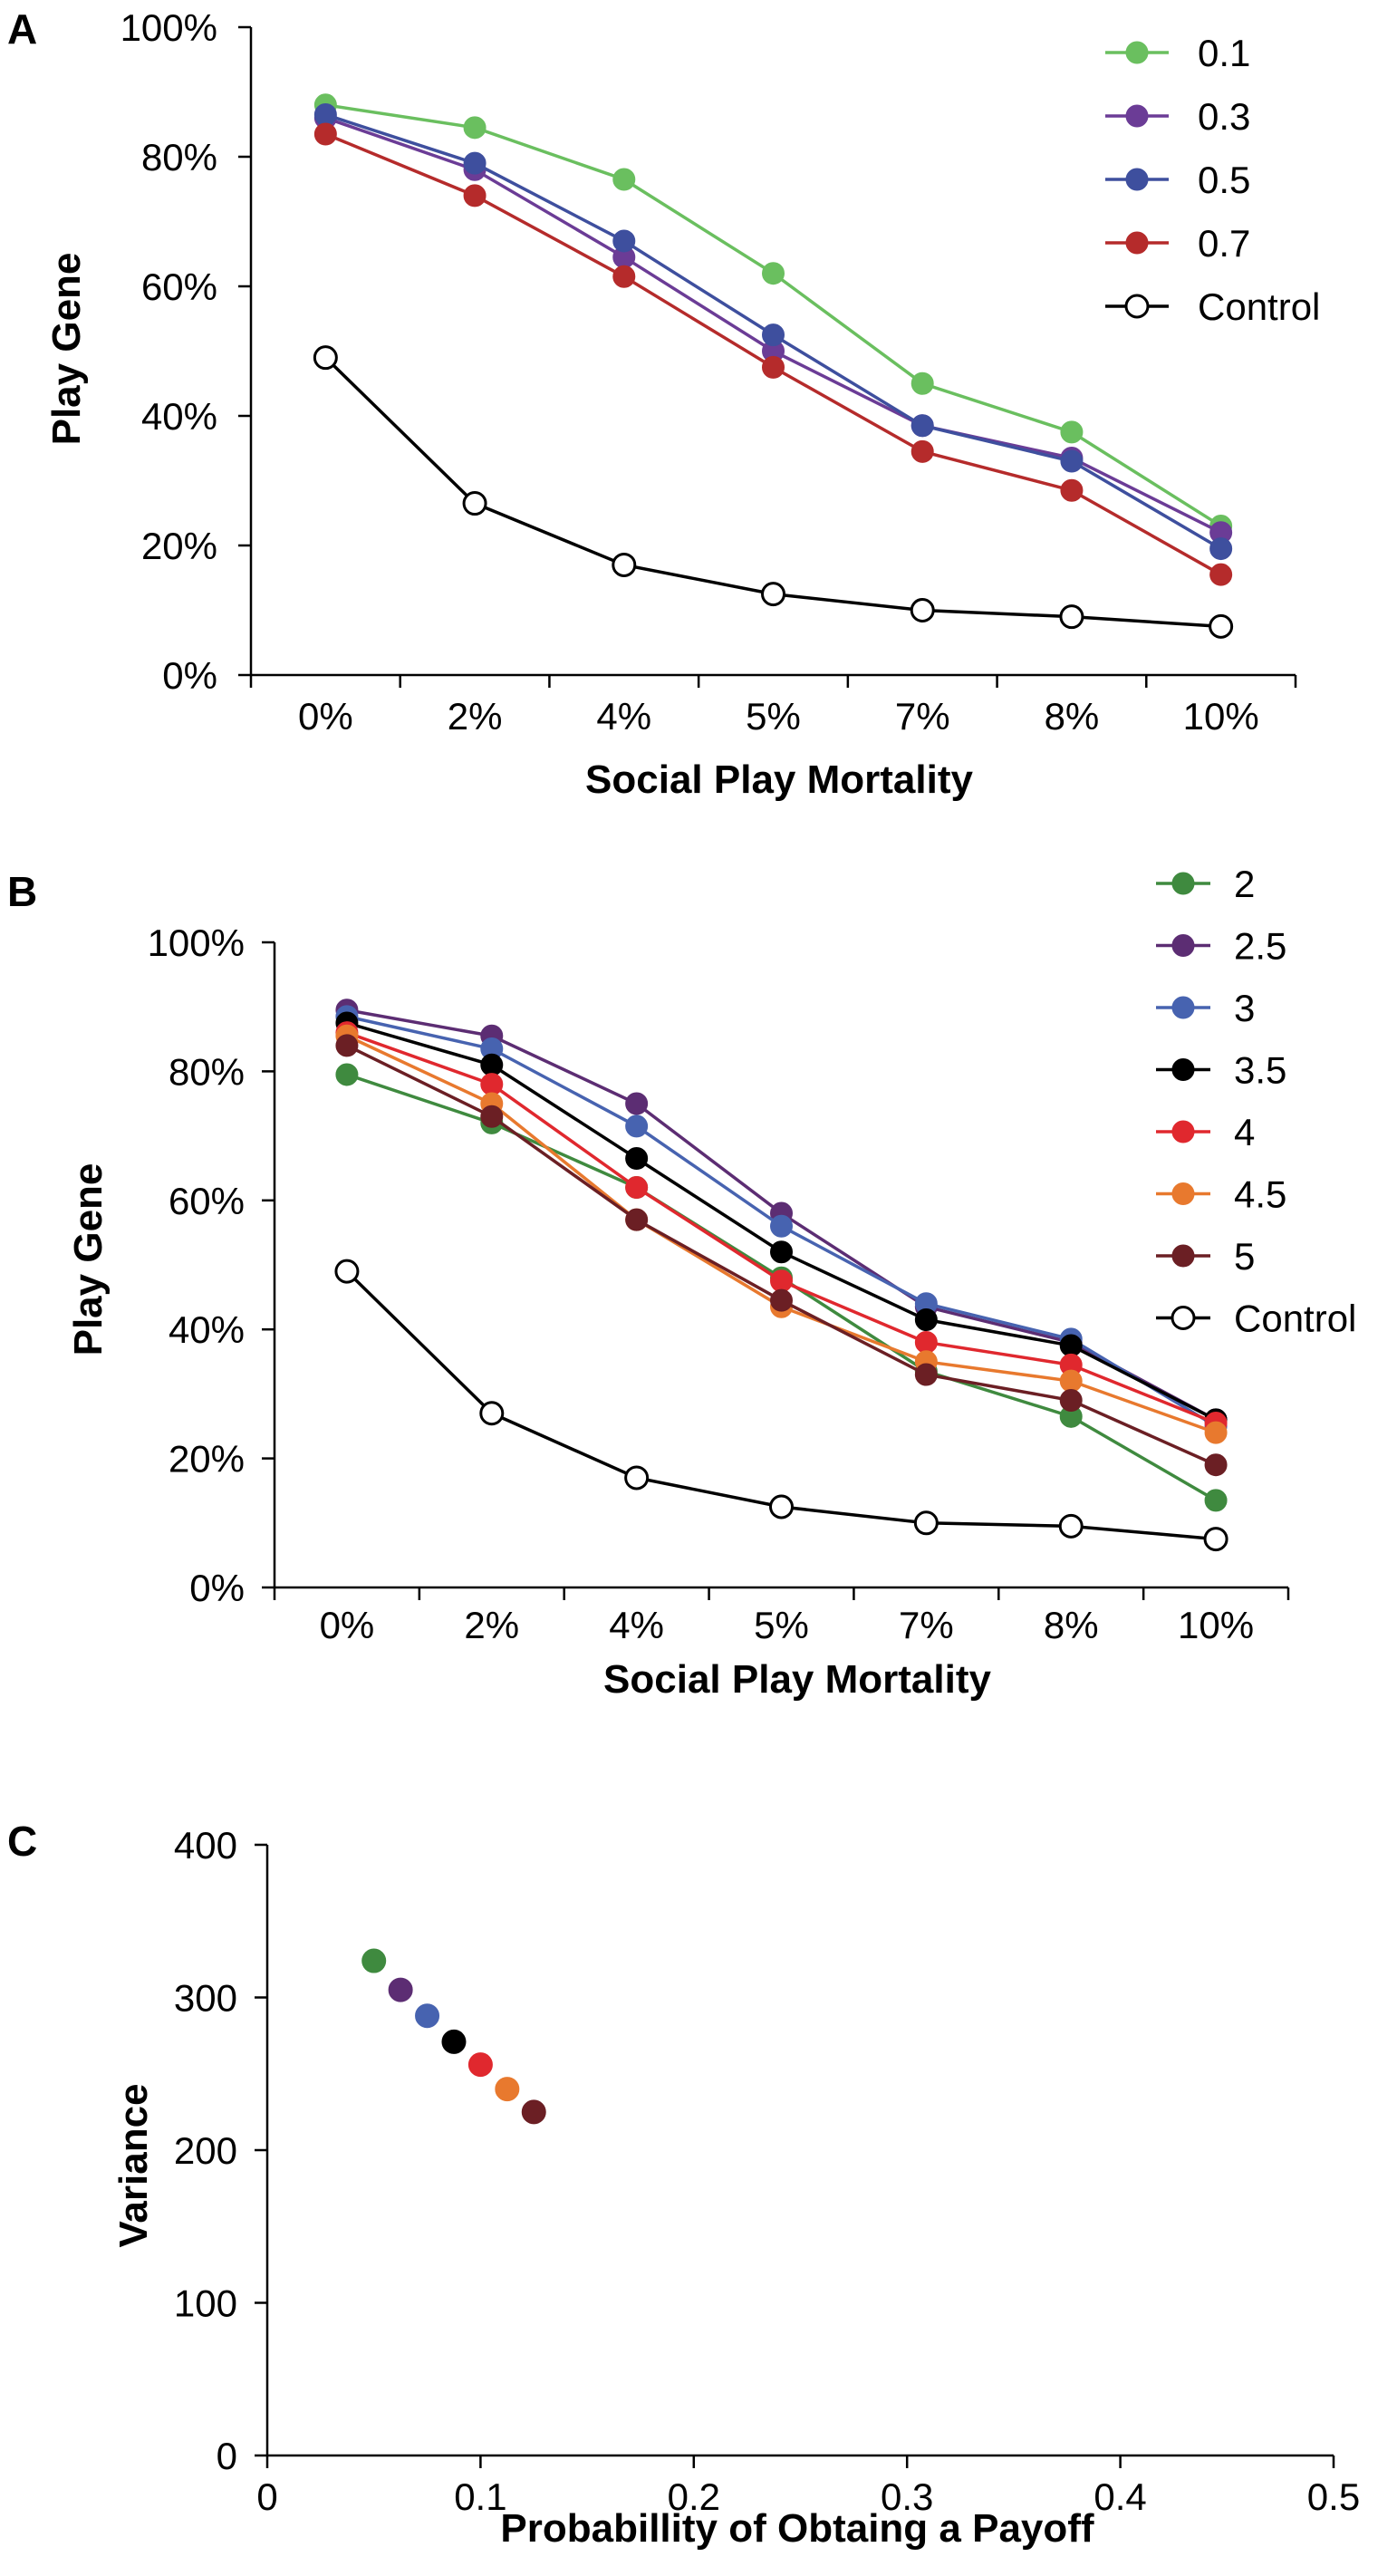  Describe the element at coordinates (133, 2165) in the screenshot. I see `panel-c-y-axis-title: Variance` at that location.